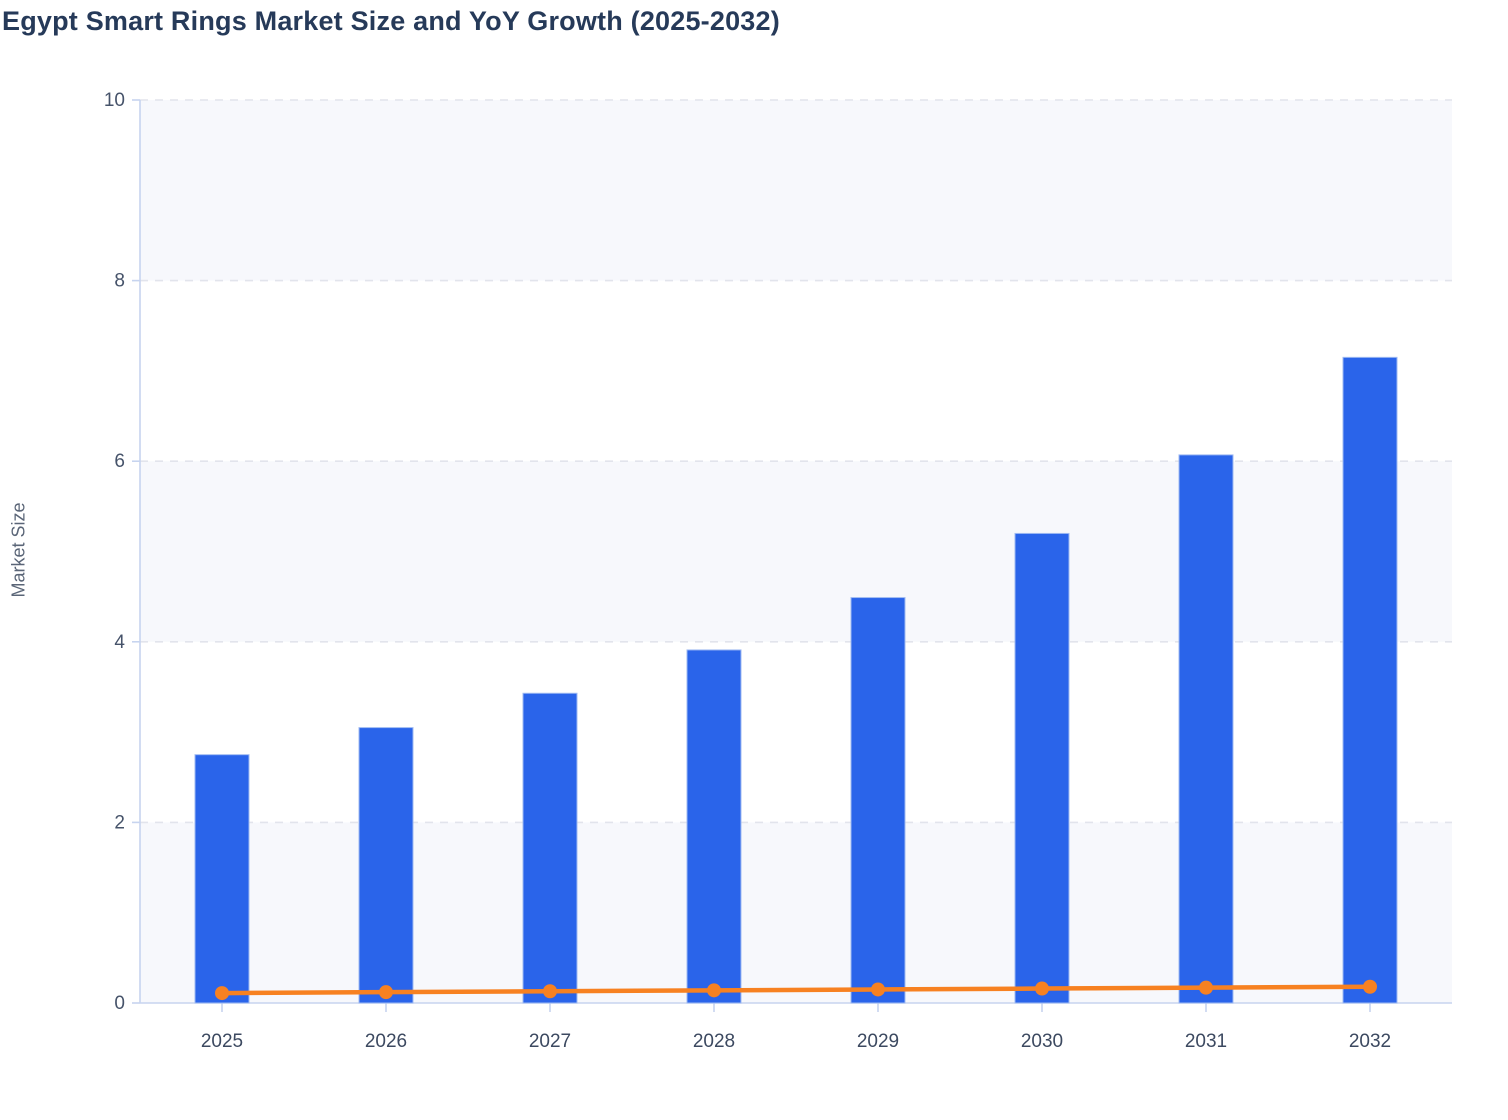 This screenshot has width=1508, height=1120. Describe the element at coordinates (714, 990) in the screenshot. I see `line-point-2028` at that location.